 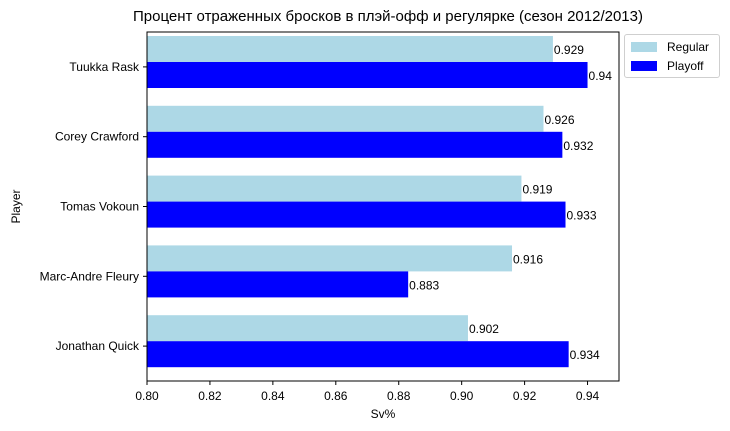 What do you see at coordinates (528, 259) in the screenshot?
I see `data-label-regular-3: 0.916` at bounding box center [528, 259].